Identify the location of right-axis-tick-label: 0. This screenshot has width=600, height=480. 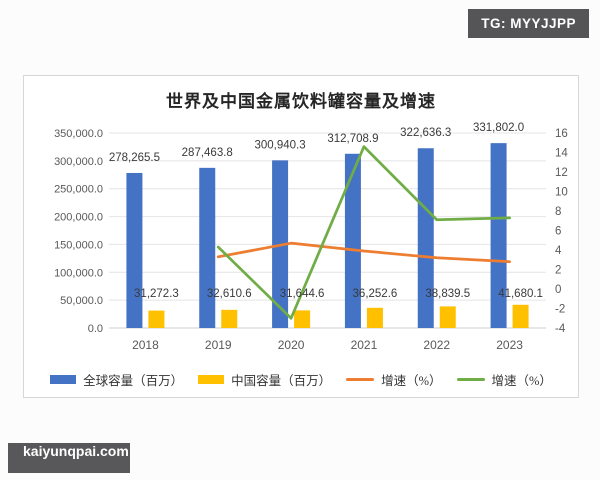
(558, 290).